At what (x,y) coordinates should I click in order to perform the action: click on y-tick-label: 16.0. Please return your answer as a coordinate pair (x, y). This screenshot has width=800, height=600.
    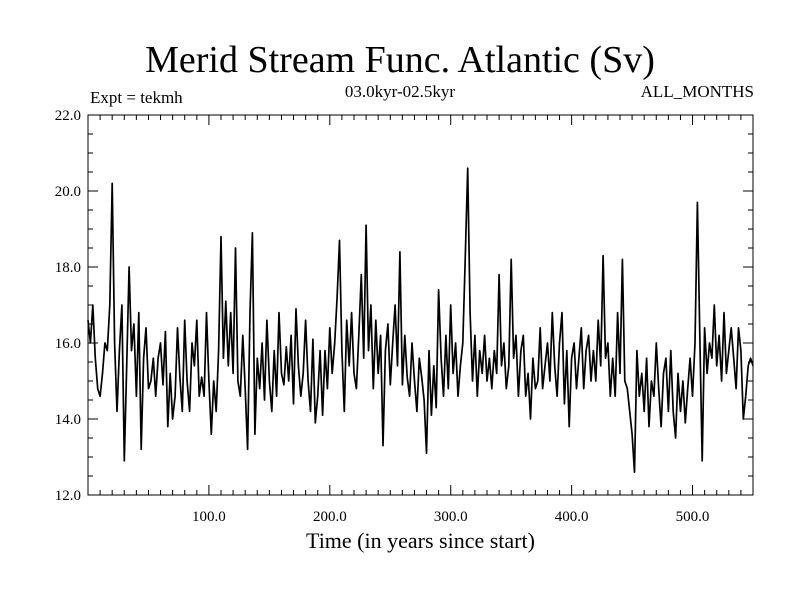
    Looking at the image, I should click on (68, 344).